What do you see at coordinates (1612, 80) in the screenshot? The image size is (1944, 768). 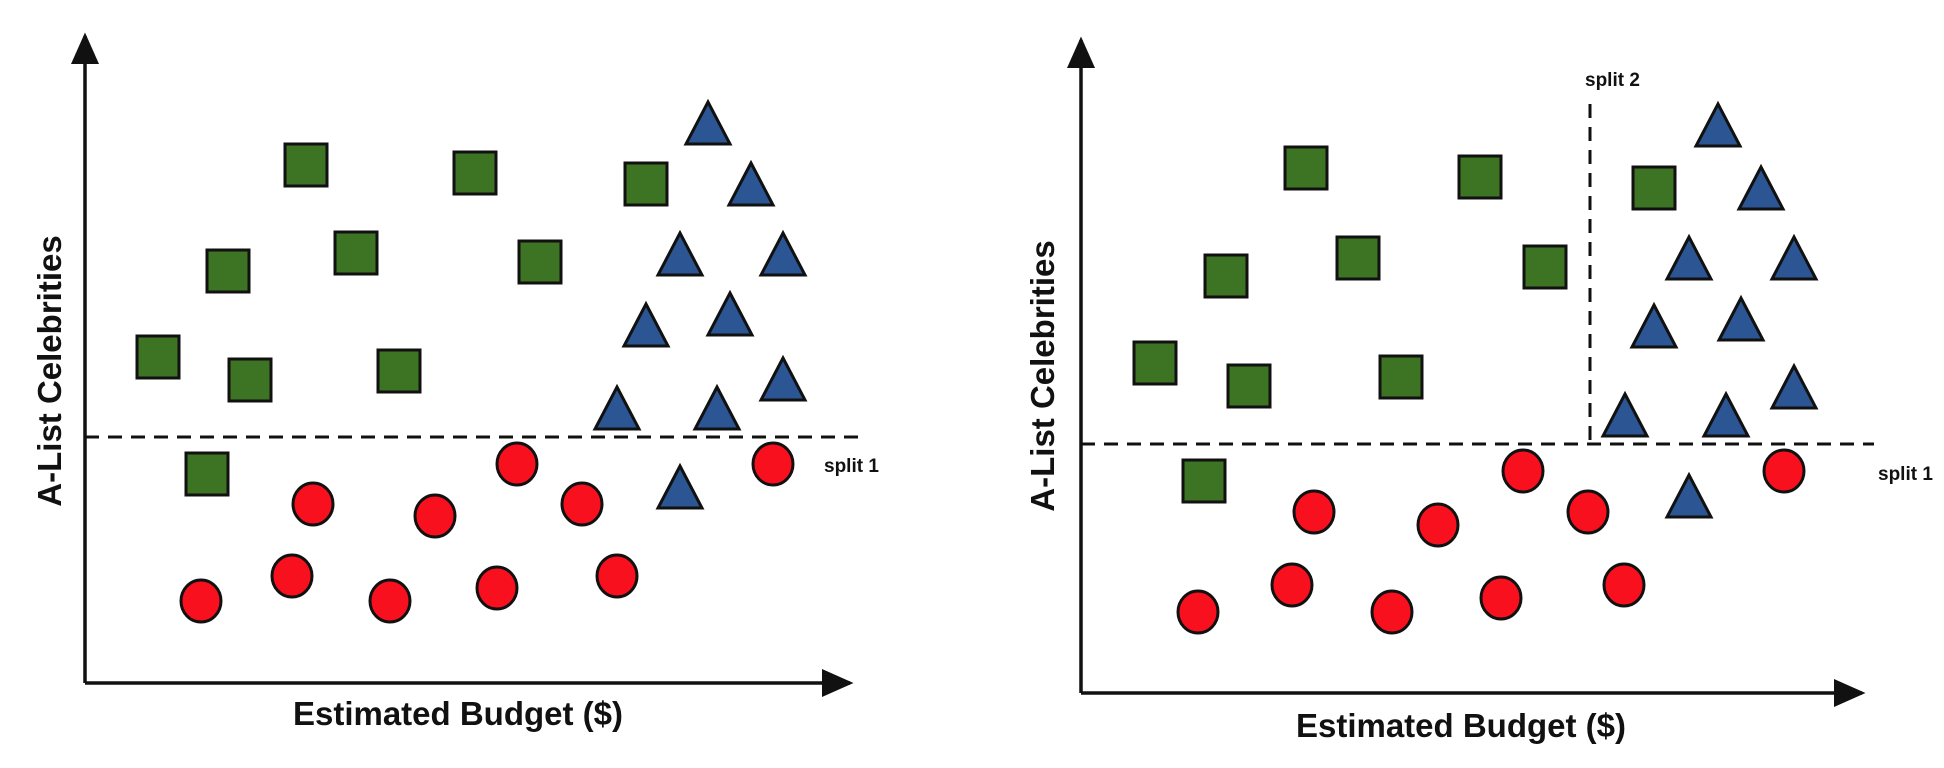 I see `split-2-label: split 2` at bounding box center [1612, 80].